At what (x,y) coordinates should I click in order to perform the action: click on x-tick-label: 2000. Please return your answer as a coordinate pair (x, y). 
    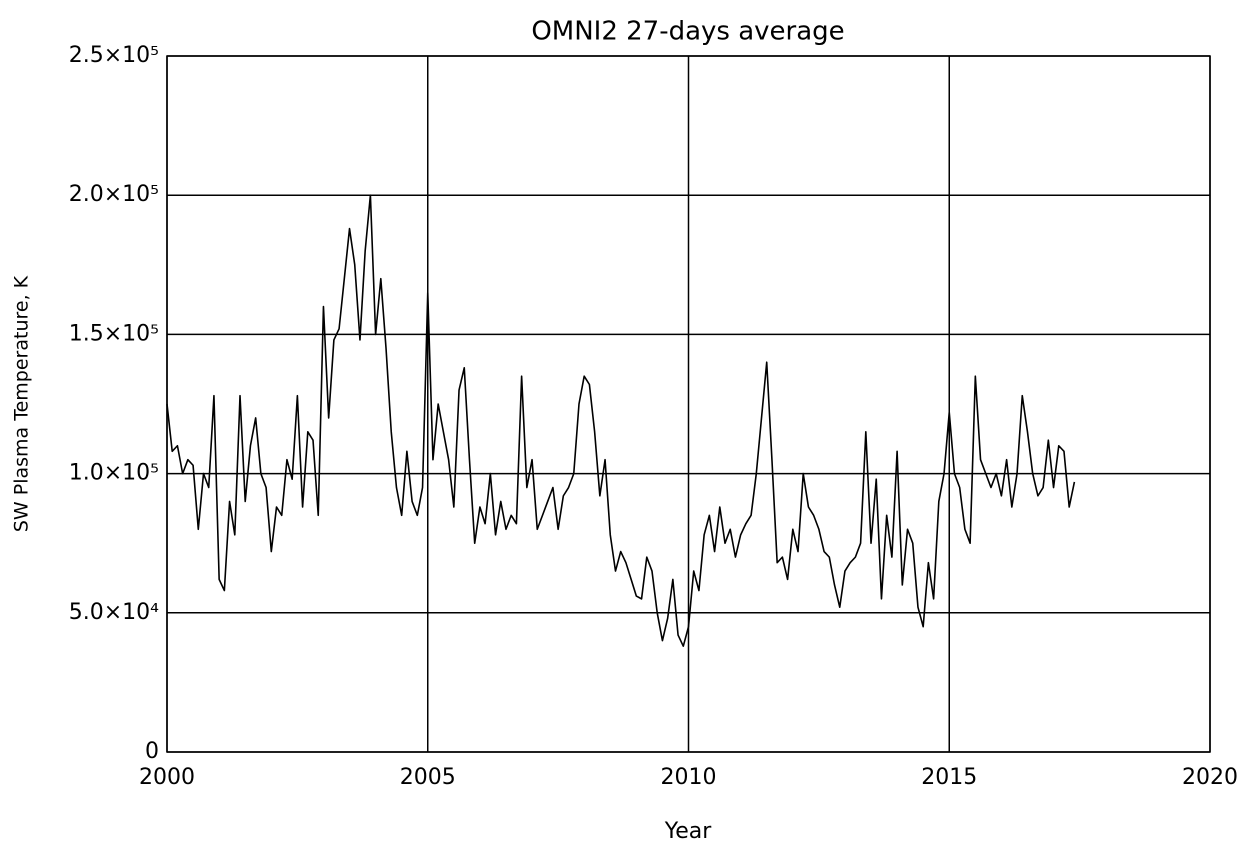
    Looking at the image, I should click on (167, 777).